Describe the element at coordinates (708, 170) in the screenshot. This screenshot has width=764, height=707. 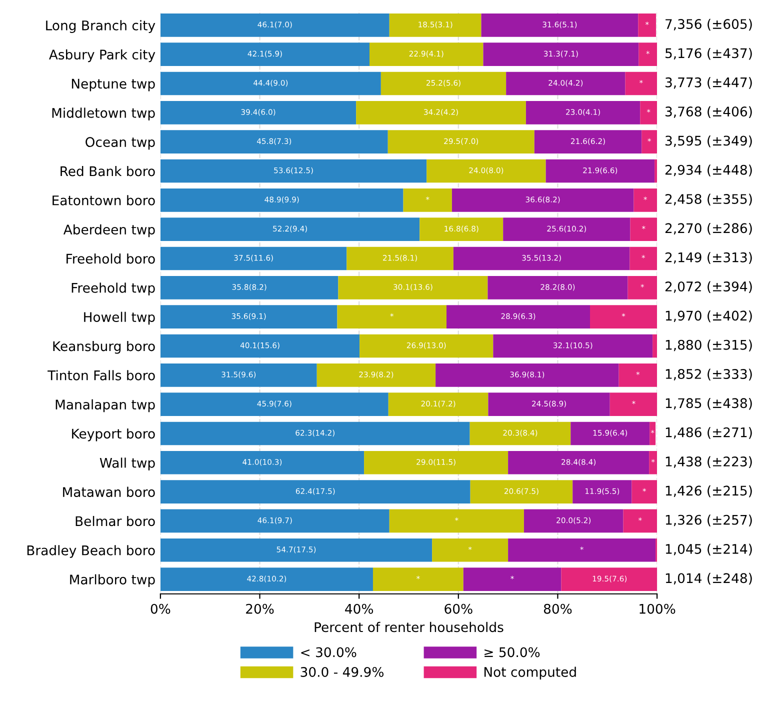
I see `total-label: 2,934 (±448)` at that location.